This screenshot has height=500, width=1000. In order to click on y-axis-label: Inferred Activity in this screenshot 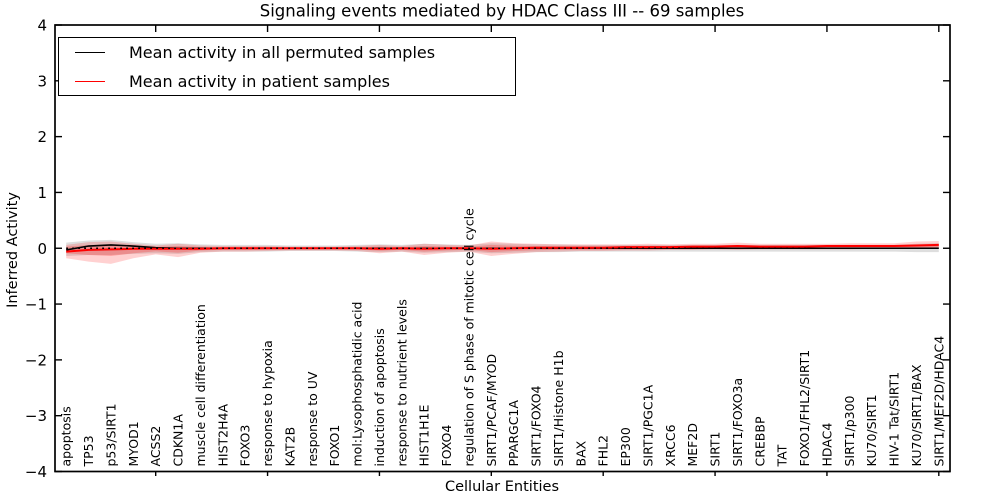, I will do `click(13, 250)`.